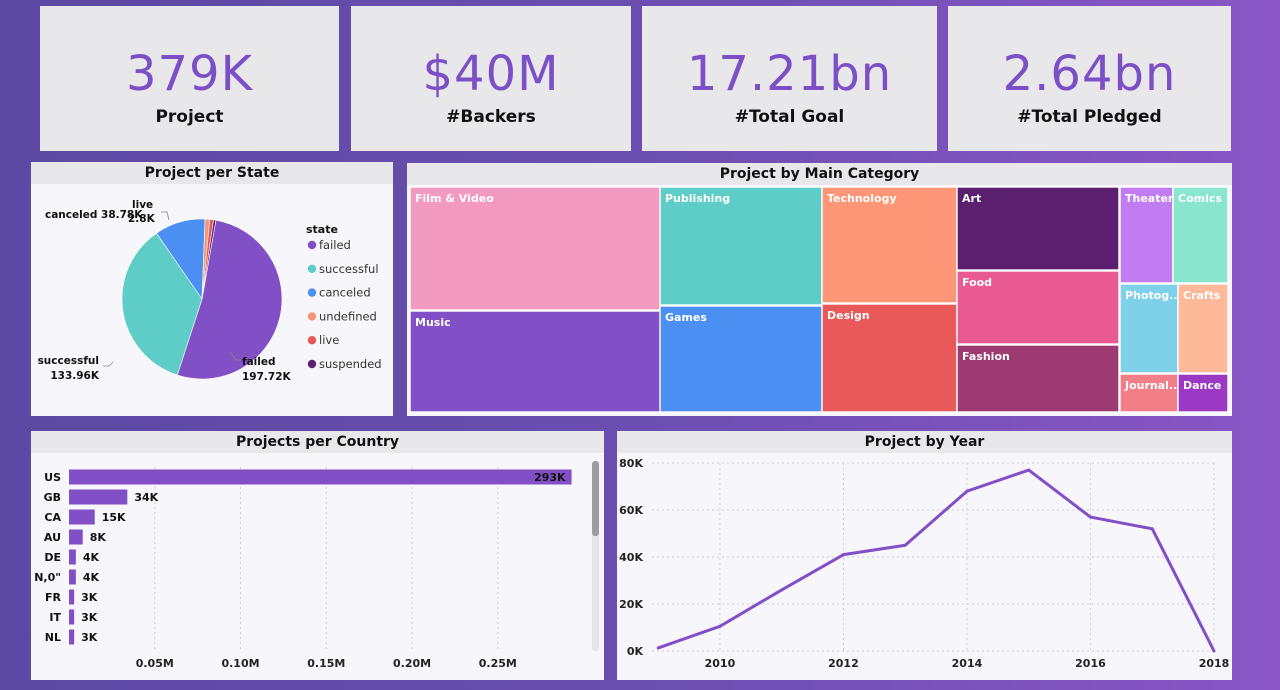 The image size is (1280, 690). What do you see at coordinates (52, 557) in the screenshot?
I see `y-tick-label: DE` at bounding box center [52, 557].